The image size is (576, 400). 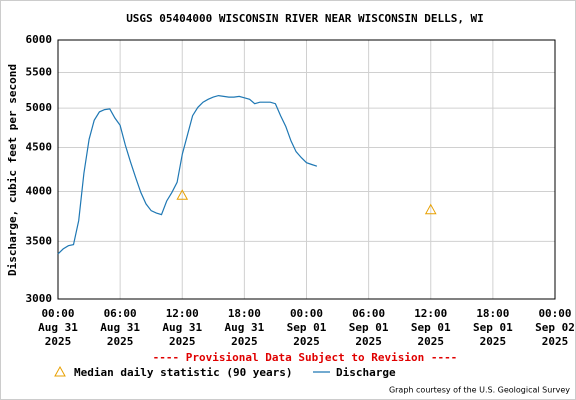 What do you see at coordinates (12, 170) in the screenshot?
I see `y-axis-label: Discharge, cubic feet per second` at bounding box center [12, 170].